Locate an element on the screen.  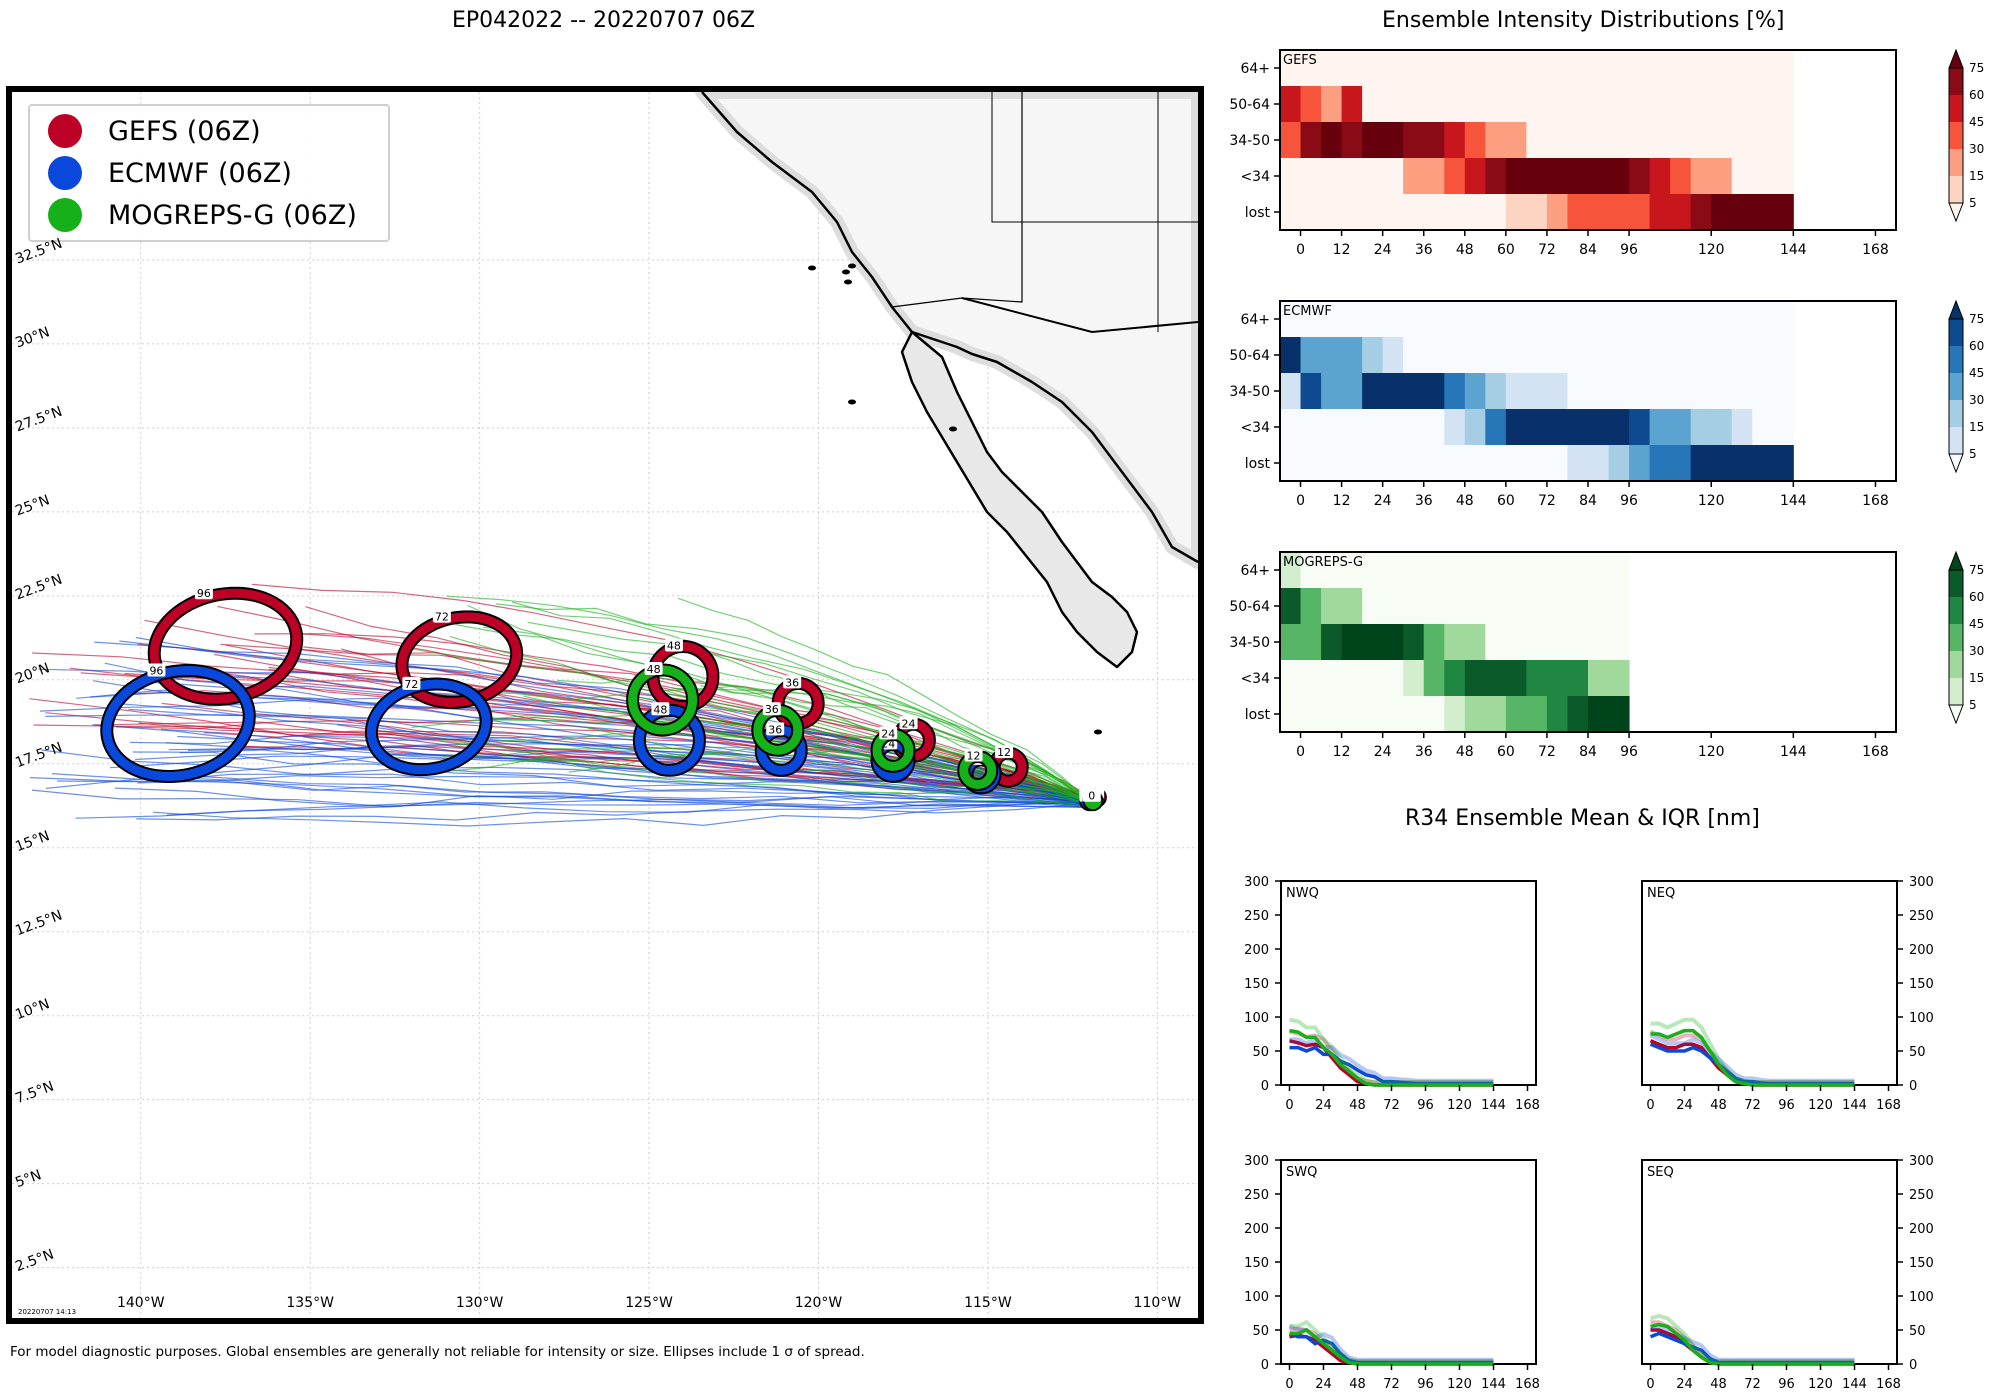
heatmap-frame-gefs is located at coordinates (1588, 140).